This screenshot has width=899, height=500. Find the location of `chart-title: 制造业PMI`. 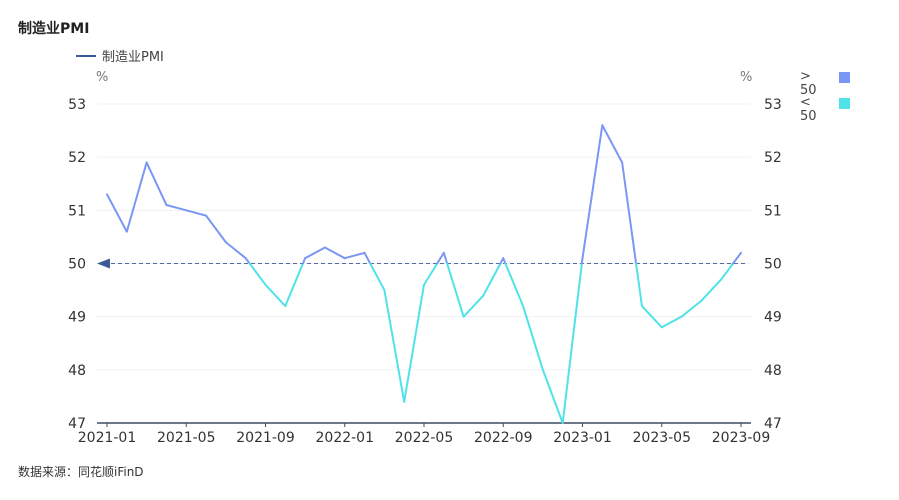

chart-title: 制造业PMI is located at coordinates (54, 29).